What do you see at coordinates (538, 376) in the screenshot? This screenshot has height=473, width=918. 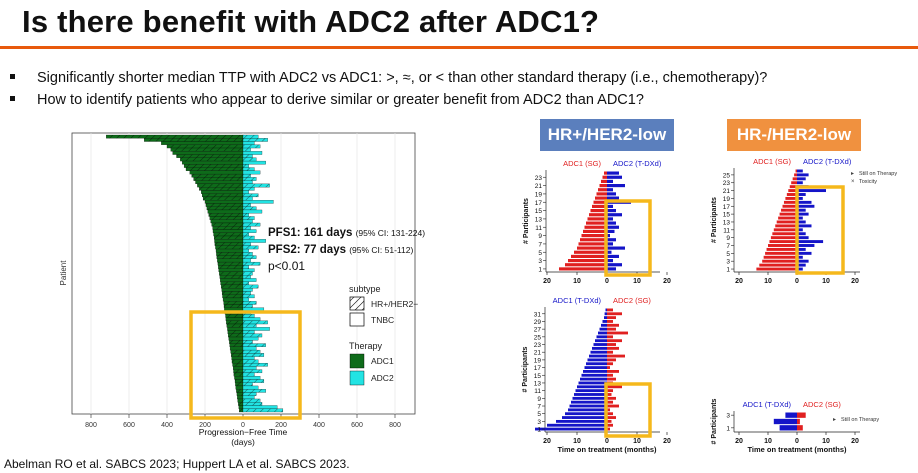 I see `y-tick-label: 15` at bounding box center [538, 376].